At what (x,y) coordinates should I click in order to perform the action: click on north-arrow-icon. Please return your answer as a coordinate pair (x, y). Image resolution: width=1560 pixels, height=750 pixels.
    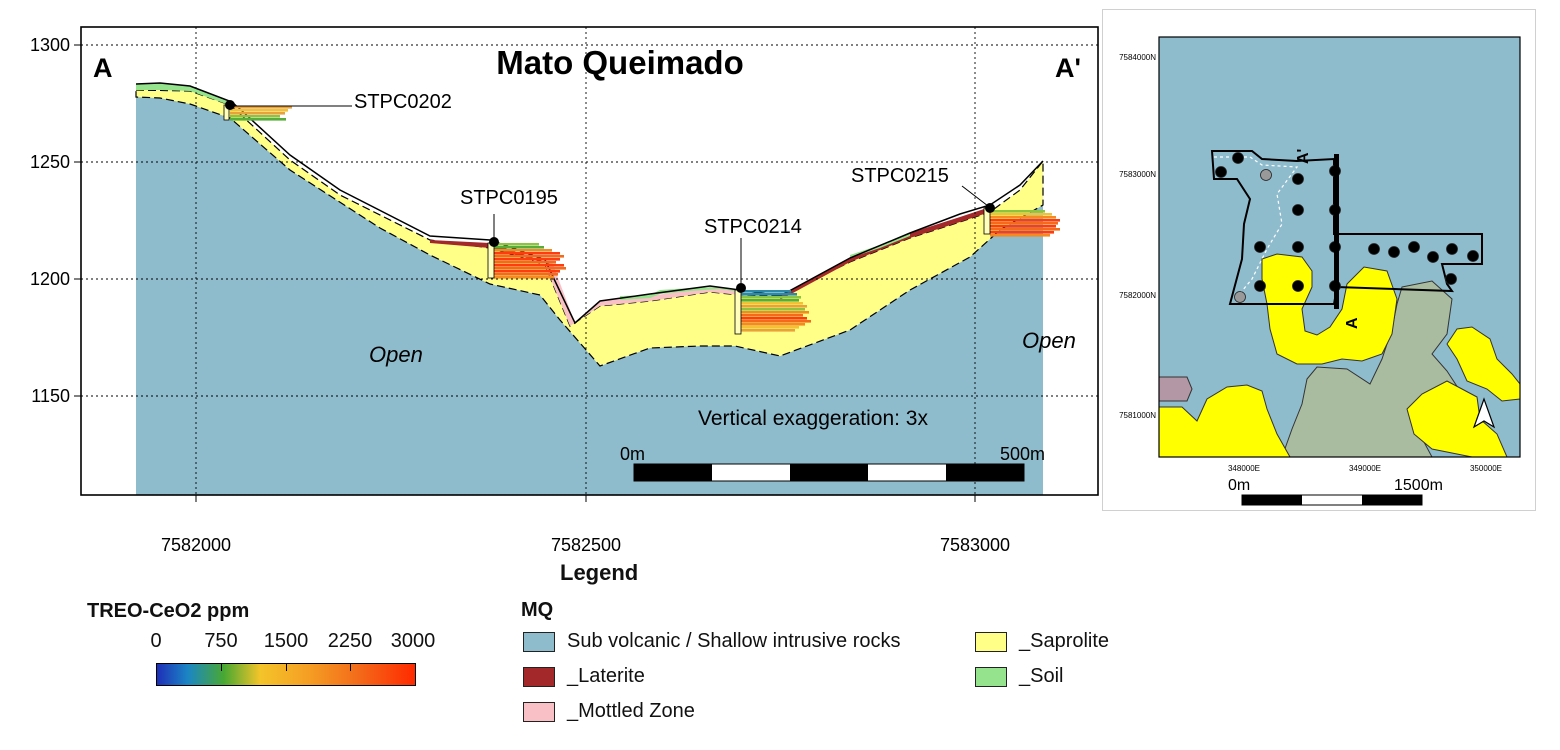
    Looking at the image, I should click on (1484, 413).